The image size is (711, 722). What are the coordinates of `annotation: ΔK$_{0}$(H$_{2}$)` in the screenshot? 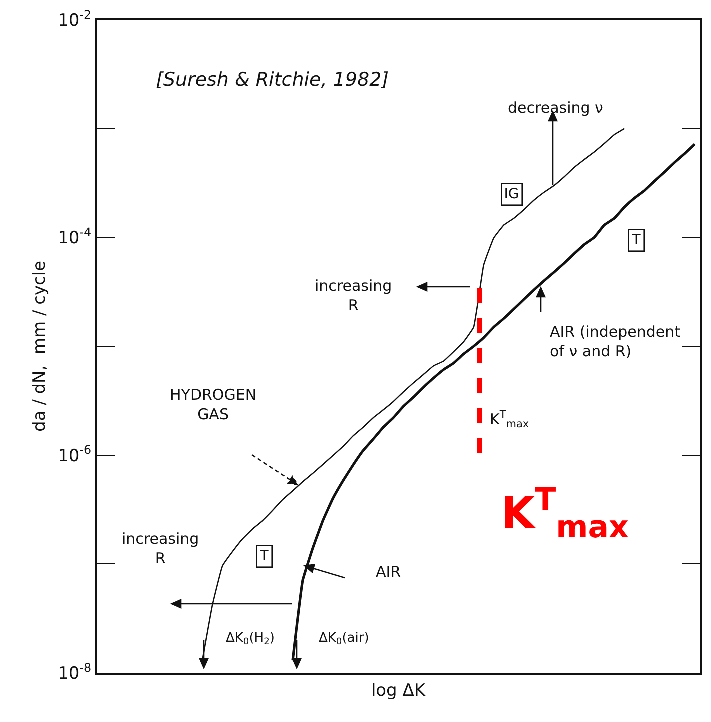 It's located at (250, 639).